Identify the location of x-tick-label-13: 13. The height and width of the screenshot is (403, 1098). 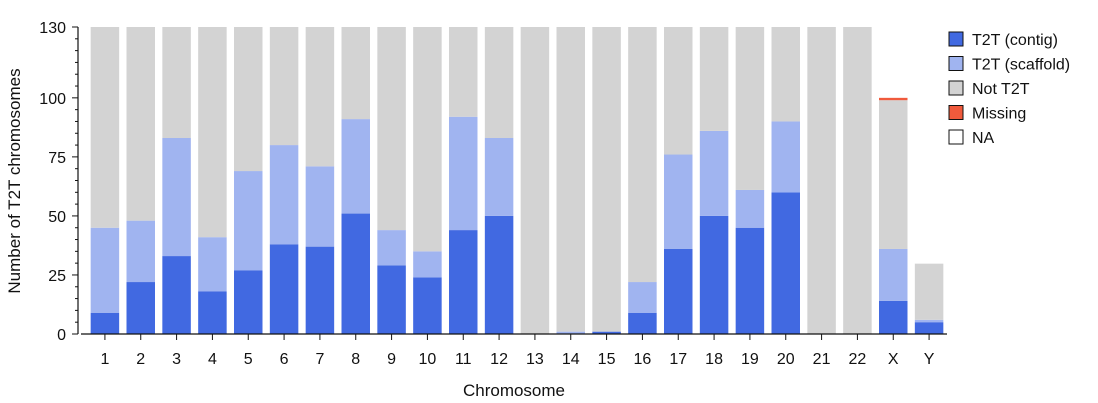
(535, 359).